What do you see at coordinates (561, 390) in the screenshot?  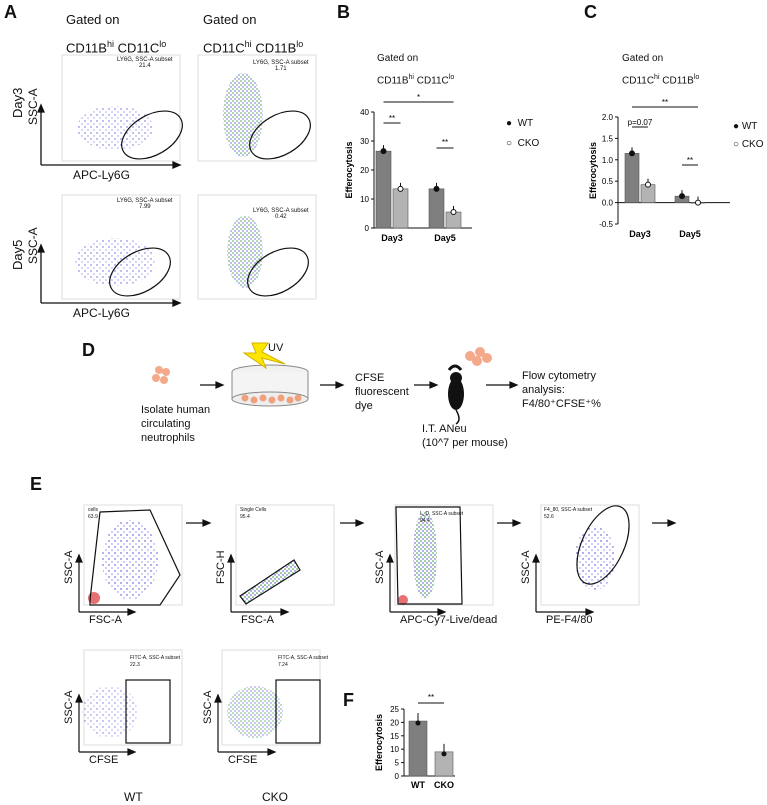 I see `flow-text: Flow cytometry analysis: F4/80⁺CFSE⁺%` at bounding box center [561, 390].